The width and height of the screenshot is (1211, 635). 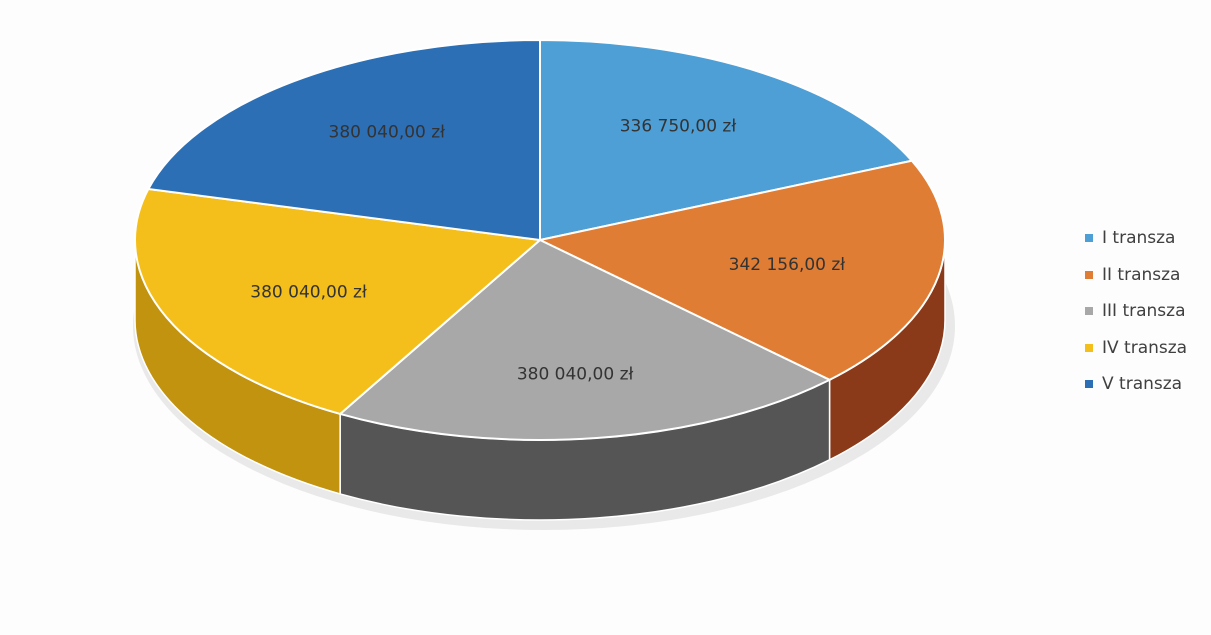 What do you see at coordinates (1144, 311) in the screenshot?
I see `legend-label: III transza` at bounding box center [1144, 311].